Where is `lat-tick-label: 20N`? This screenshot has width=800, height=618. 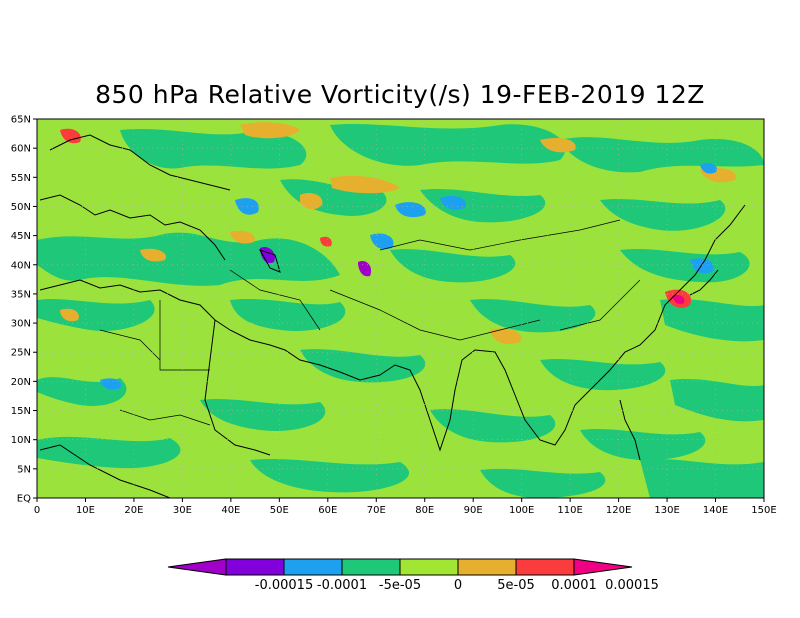
lat-tick-label: 20N is located at coordinates (21, 382).